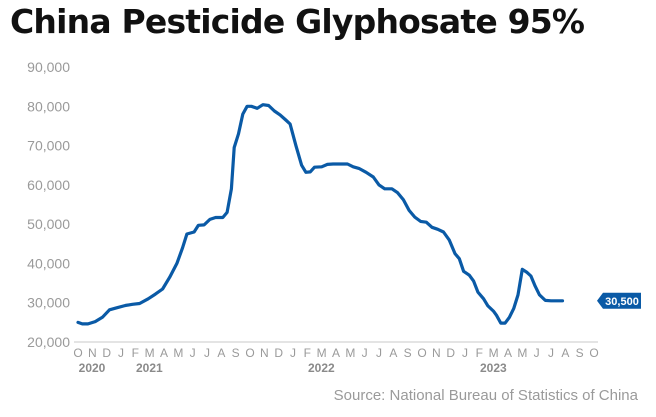 The height and width of the screenshot is (417, 656). I want to click on x-year-label: 2022, so click(321, 368).